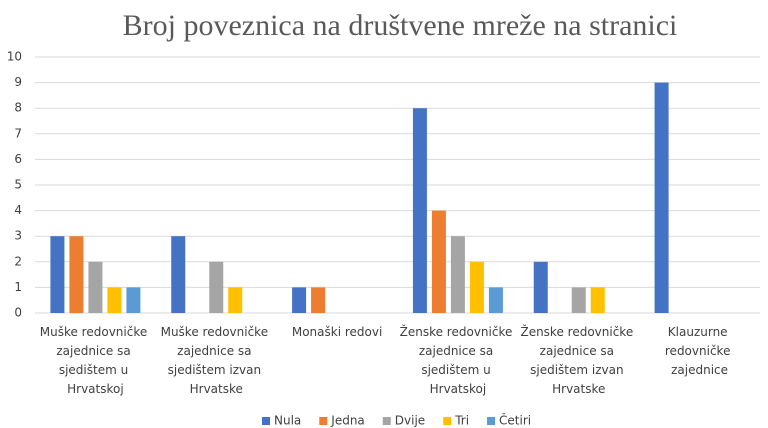 The width and height of the screenshot is (768, 428). Describe the element at coordinates (337, 332) in the screenshot. I see `x-tick-label: Monaški redovi` at that location.